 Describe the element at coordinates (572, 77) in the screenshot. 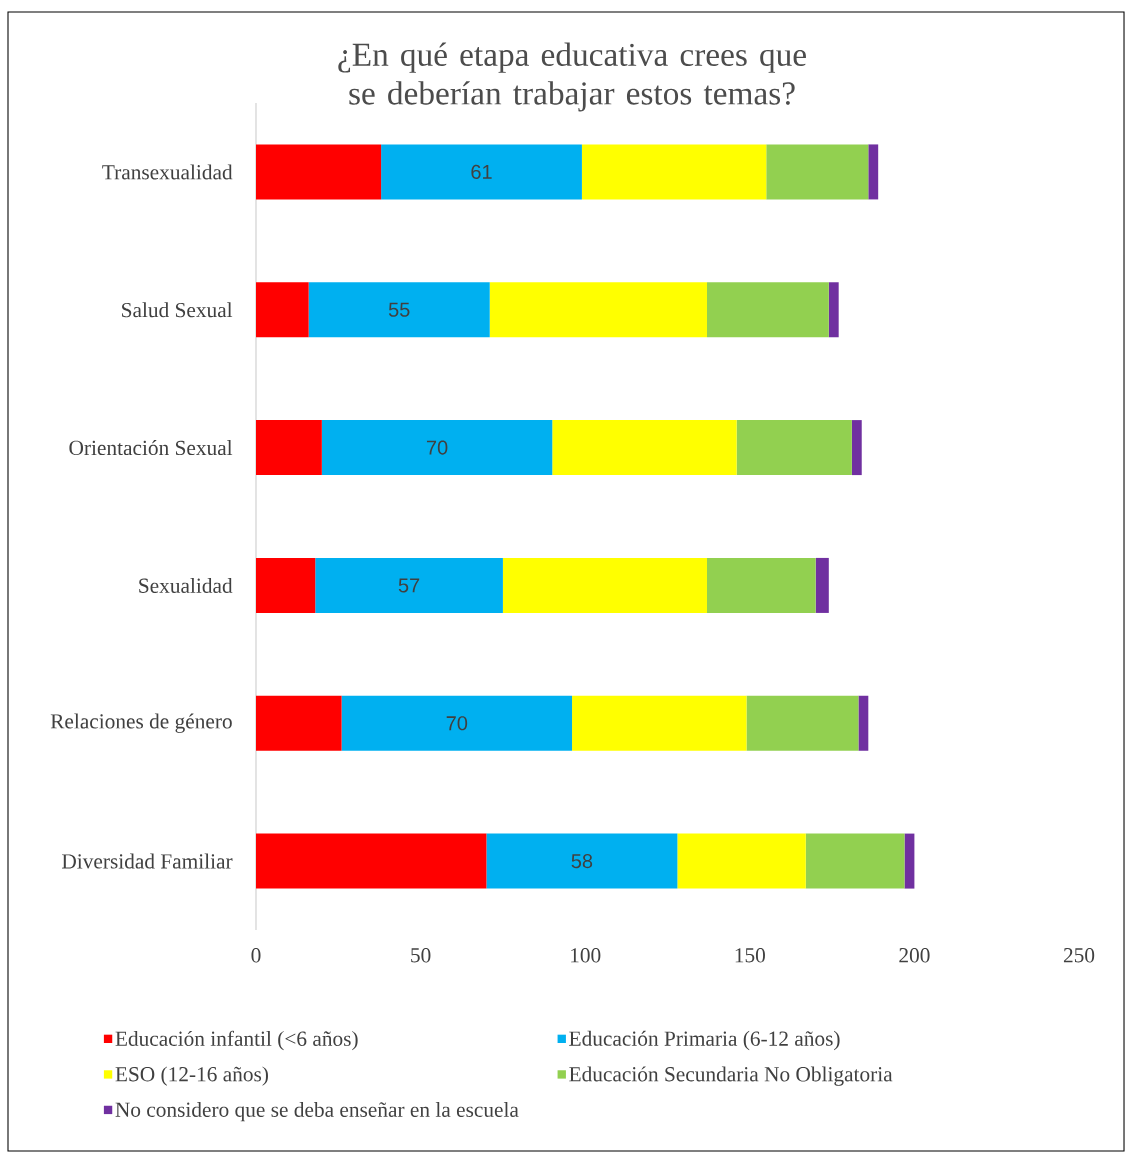

I see `chart-title: ¿En qué etapa educativa crees que se deberían trabajar estos temas?` at that location.